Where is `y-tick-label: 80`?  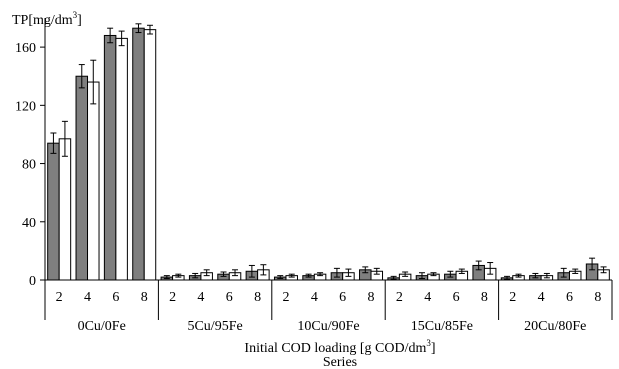 y-tick-label: 80 is located at coordinates (29, 165).